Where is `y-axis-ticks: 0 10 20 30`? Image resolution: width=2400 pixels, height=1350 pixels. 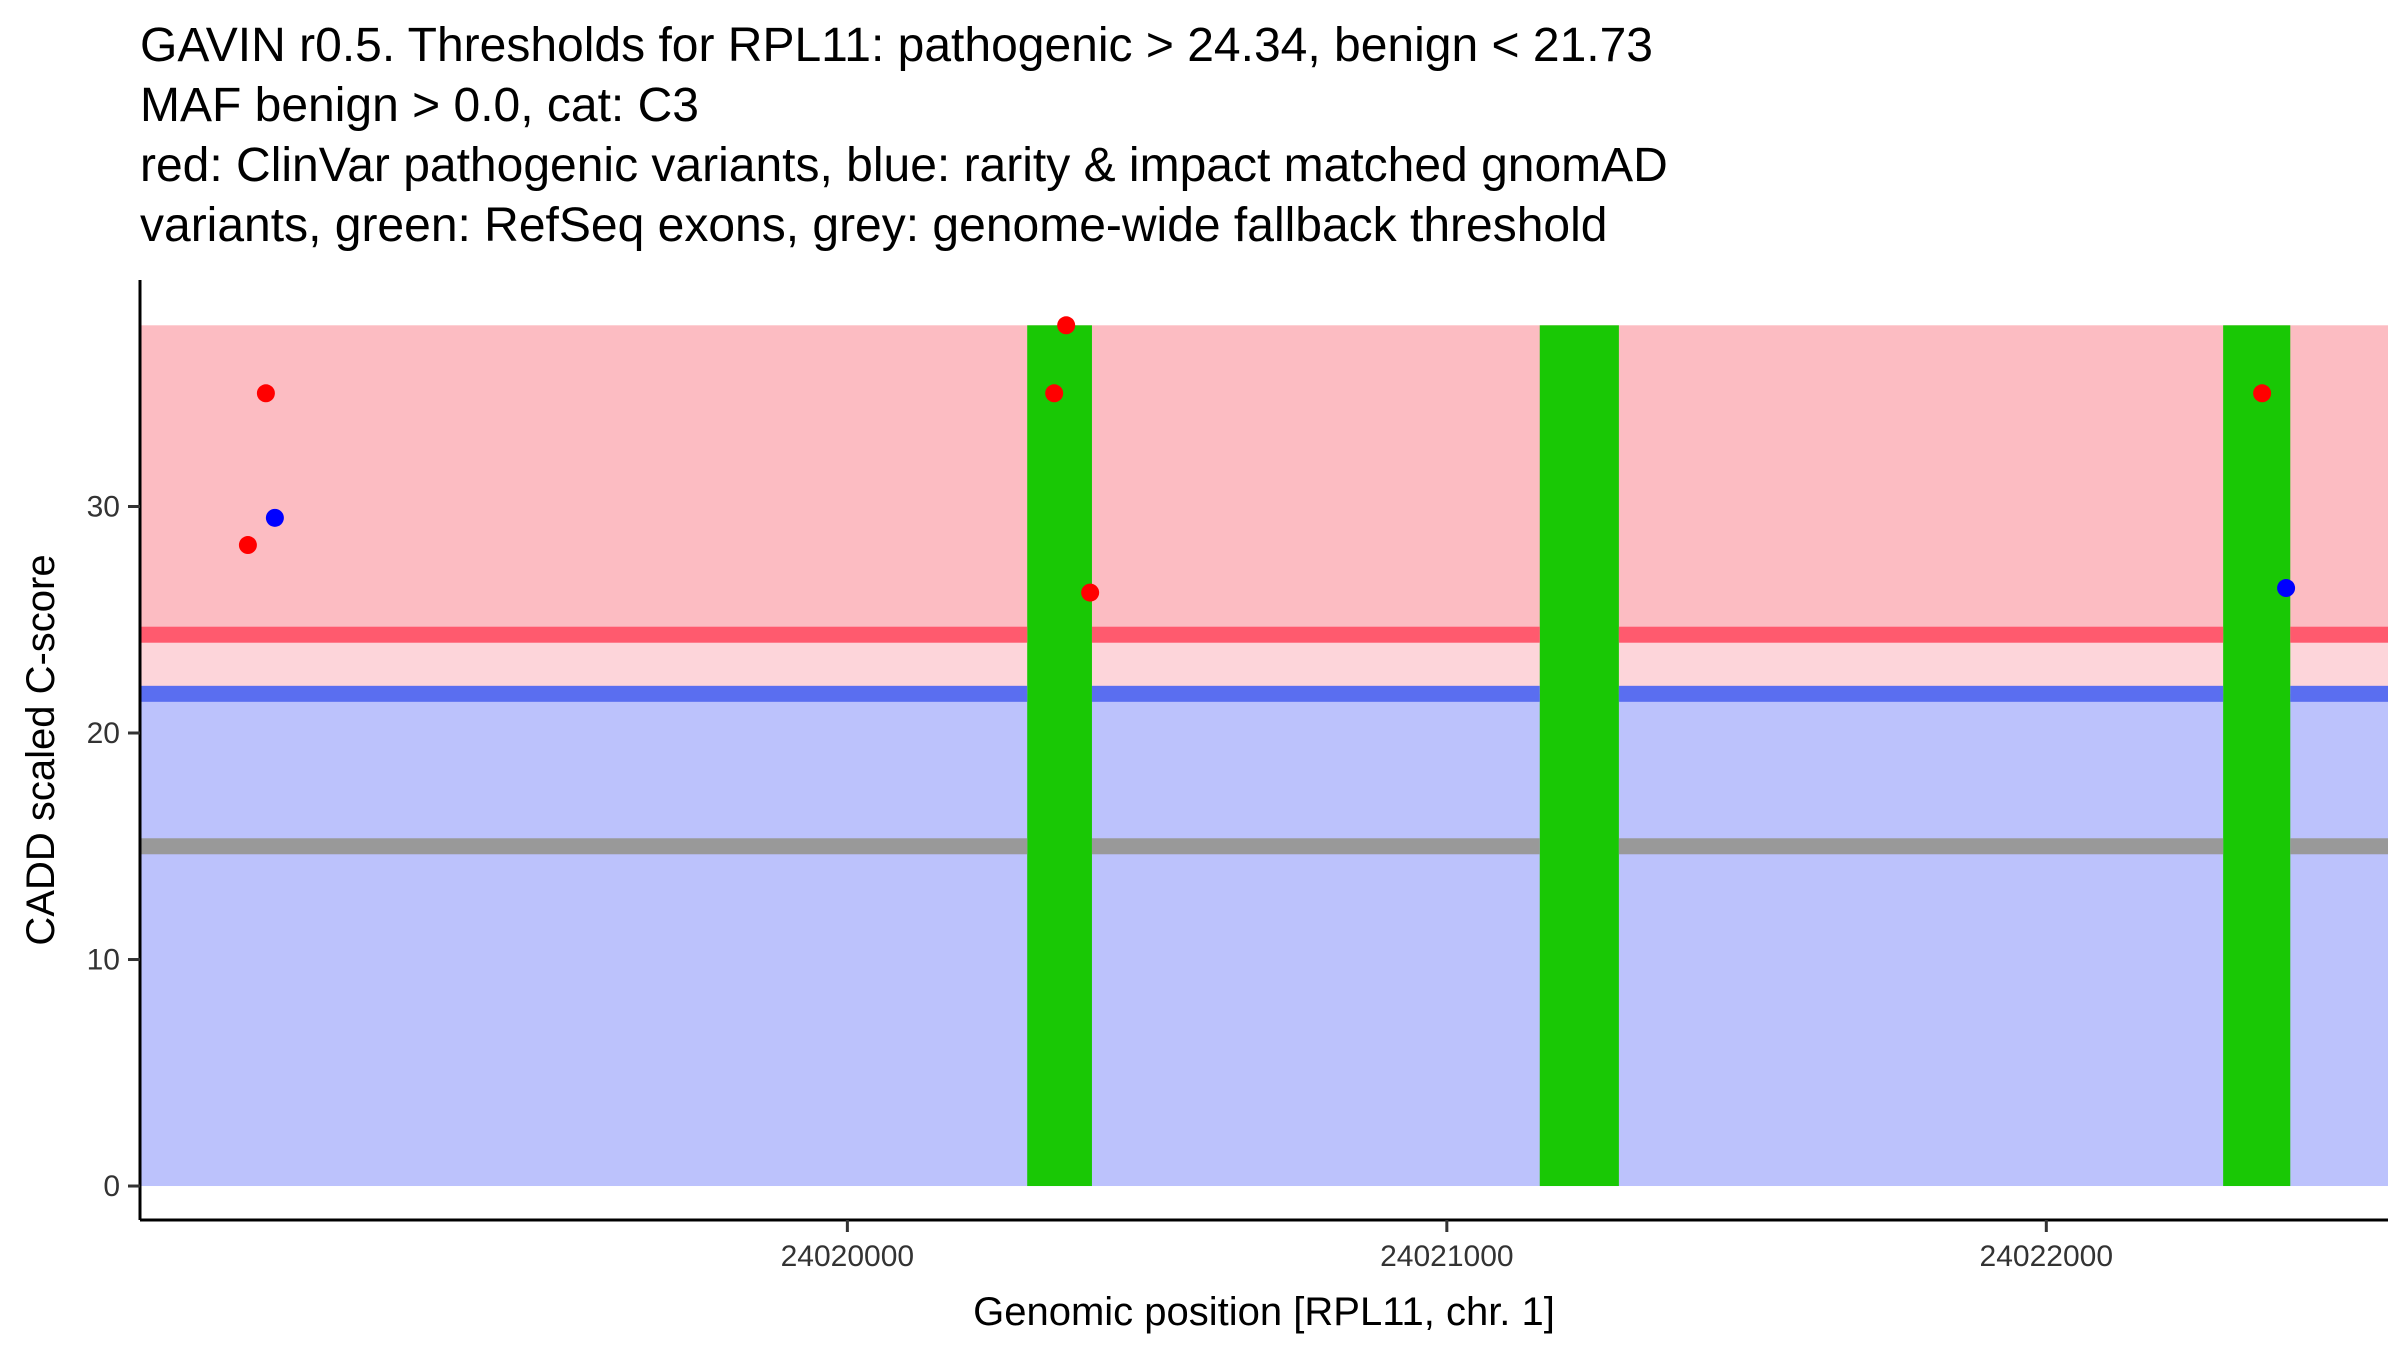
y-axis-ticks: 0 10 20 30 is located at coordinates (113, 847).